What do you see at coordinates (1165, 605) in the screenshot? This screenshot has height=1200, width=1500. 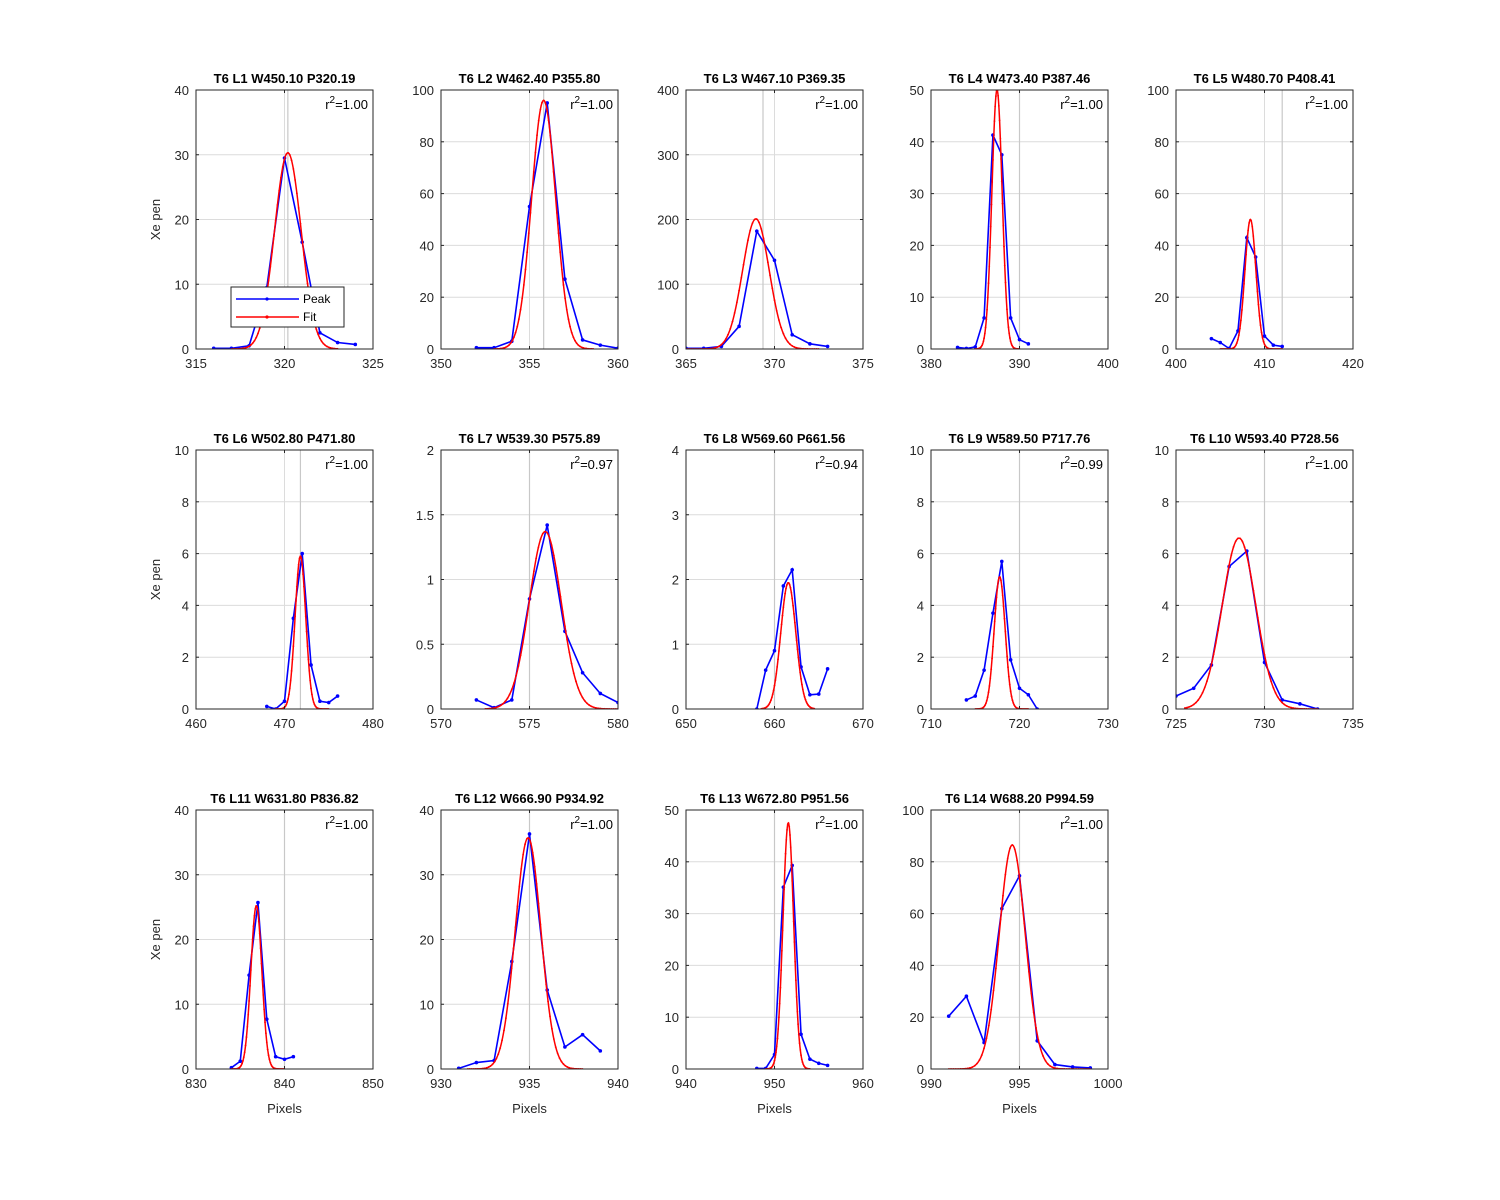 I see `y-tick-label: 4` at bounding box center [1165, 605].